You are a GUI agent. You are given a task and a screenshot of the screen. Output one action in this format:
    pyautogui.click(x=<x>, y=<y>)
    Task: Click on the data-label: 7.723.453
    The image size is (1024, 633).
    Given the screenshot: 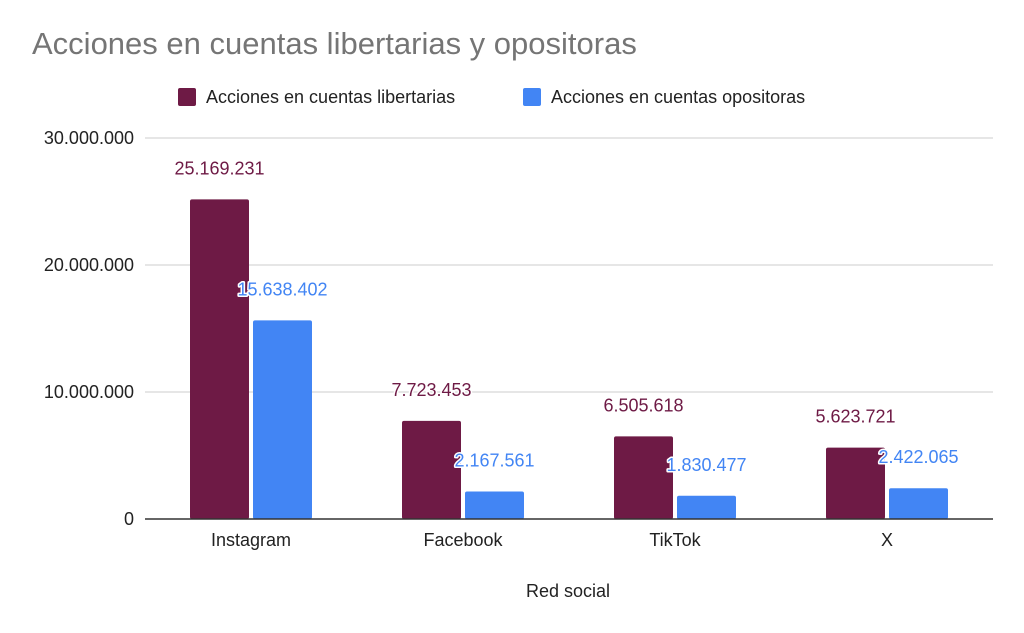 What is the action you would take?
    pyautogui.click(x=431, y=390)
    